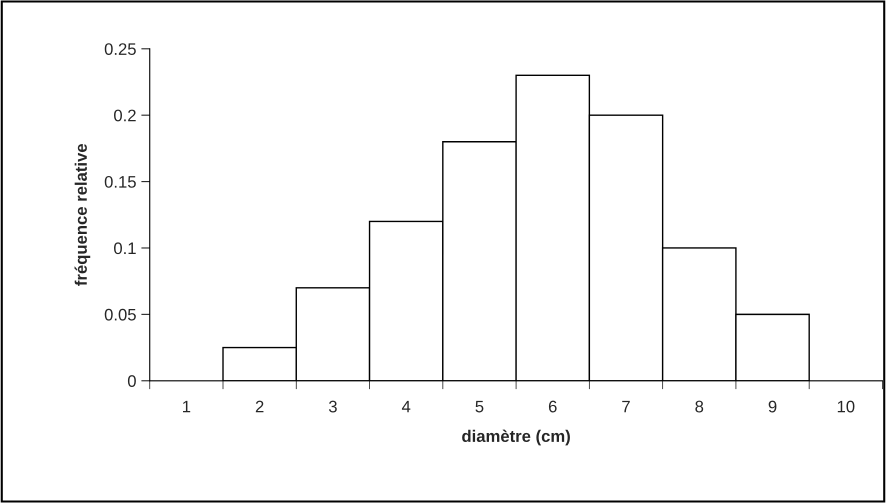  What do you see at coordinates (772, 406) in the screenshot?
I see `x-tick-label: 9` at bounding box center [772, 406].